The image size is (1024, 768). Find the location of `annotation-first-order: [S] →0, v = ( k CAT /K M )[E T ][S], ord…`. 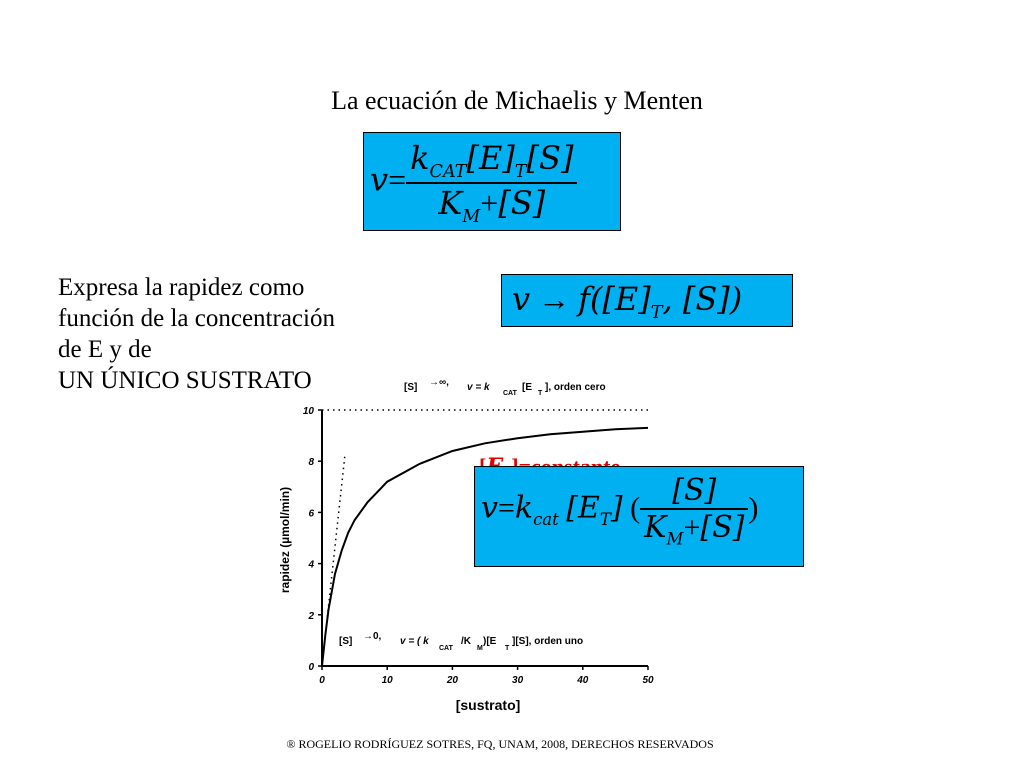

annotation-first-order: [S] →0, v = ( k CAT /K M )[E T ][S], ord… is located at coordinates (461, 641).